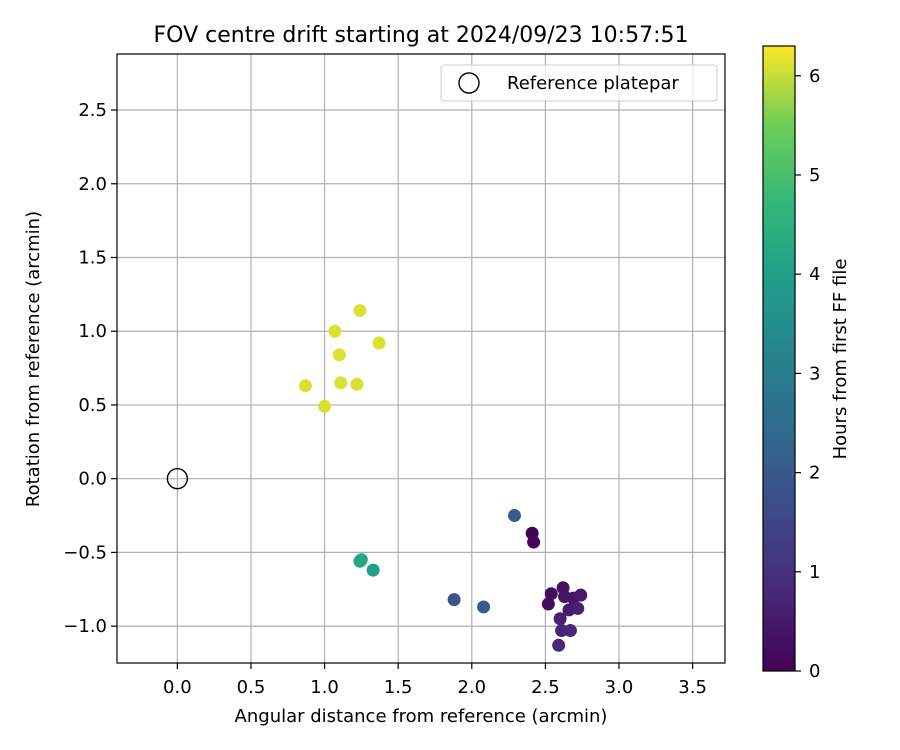 Image resolution: width=900 pixels, height=750 pixels. What do you see at coordinates (814, 373) in the screenshot?
I see `colorbar-tick-label: 3` at bounding box center [814, 373].